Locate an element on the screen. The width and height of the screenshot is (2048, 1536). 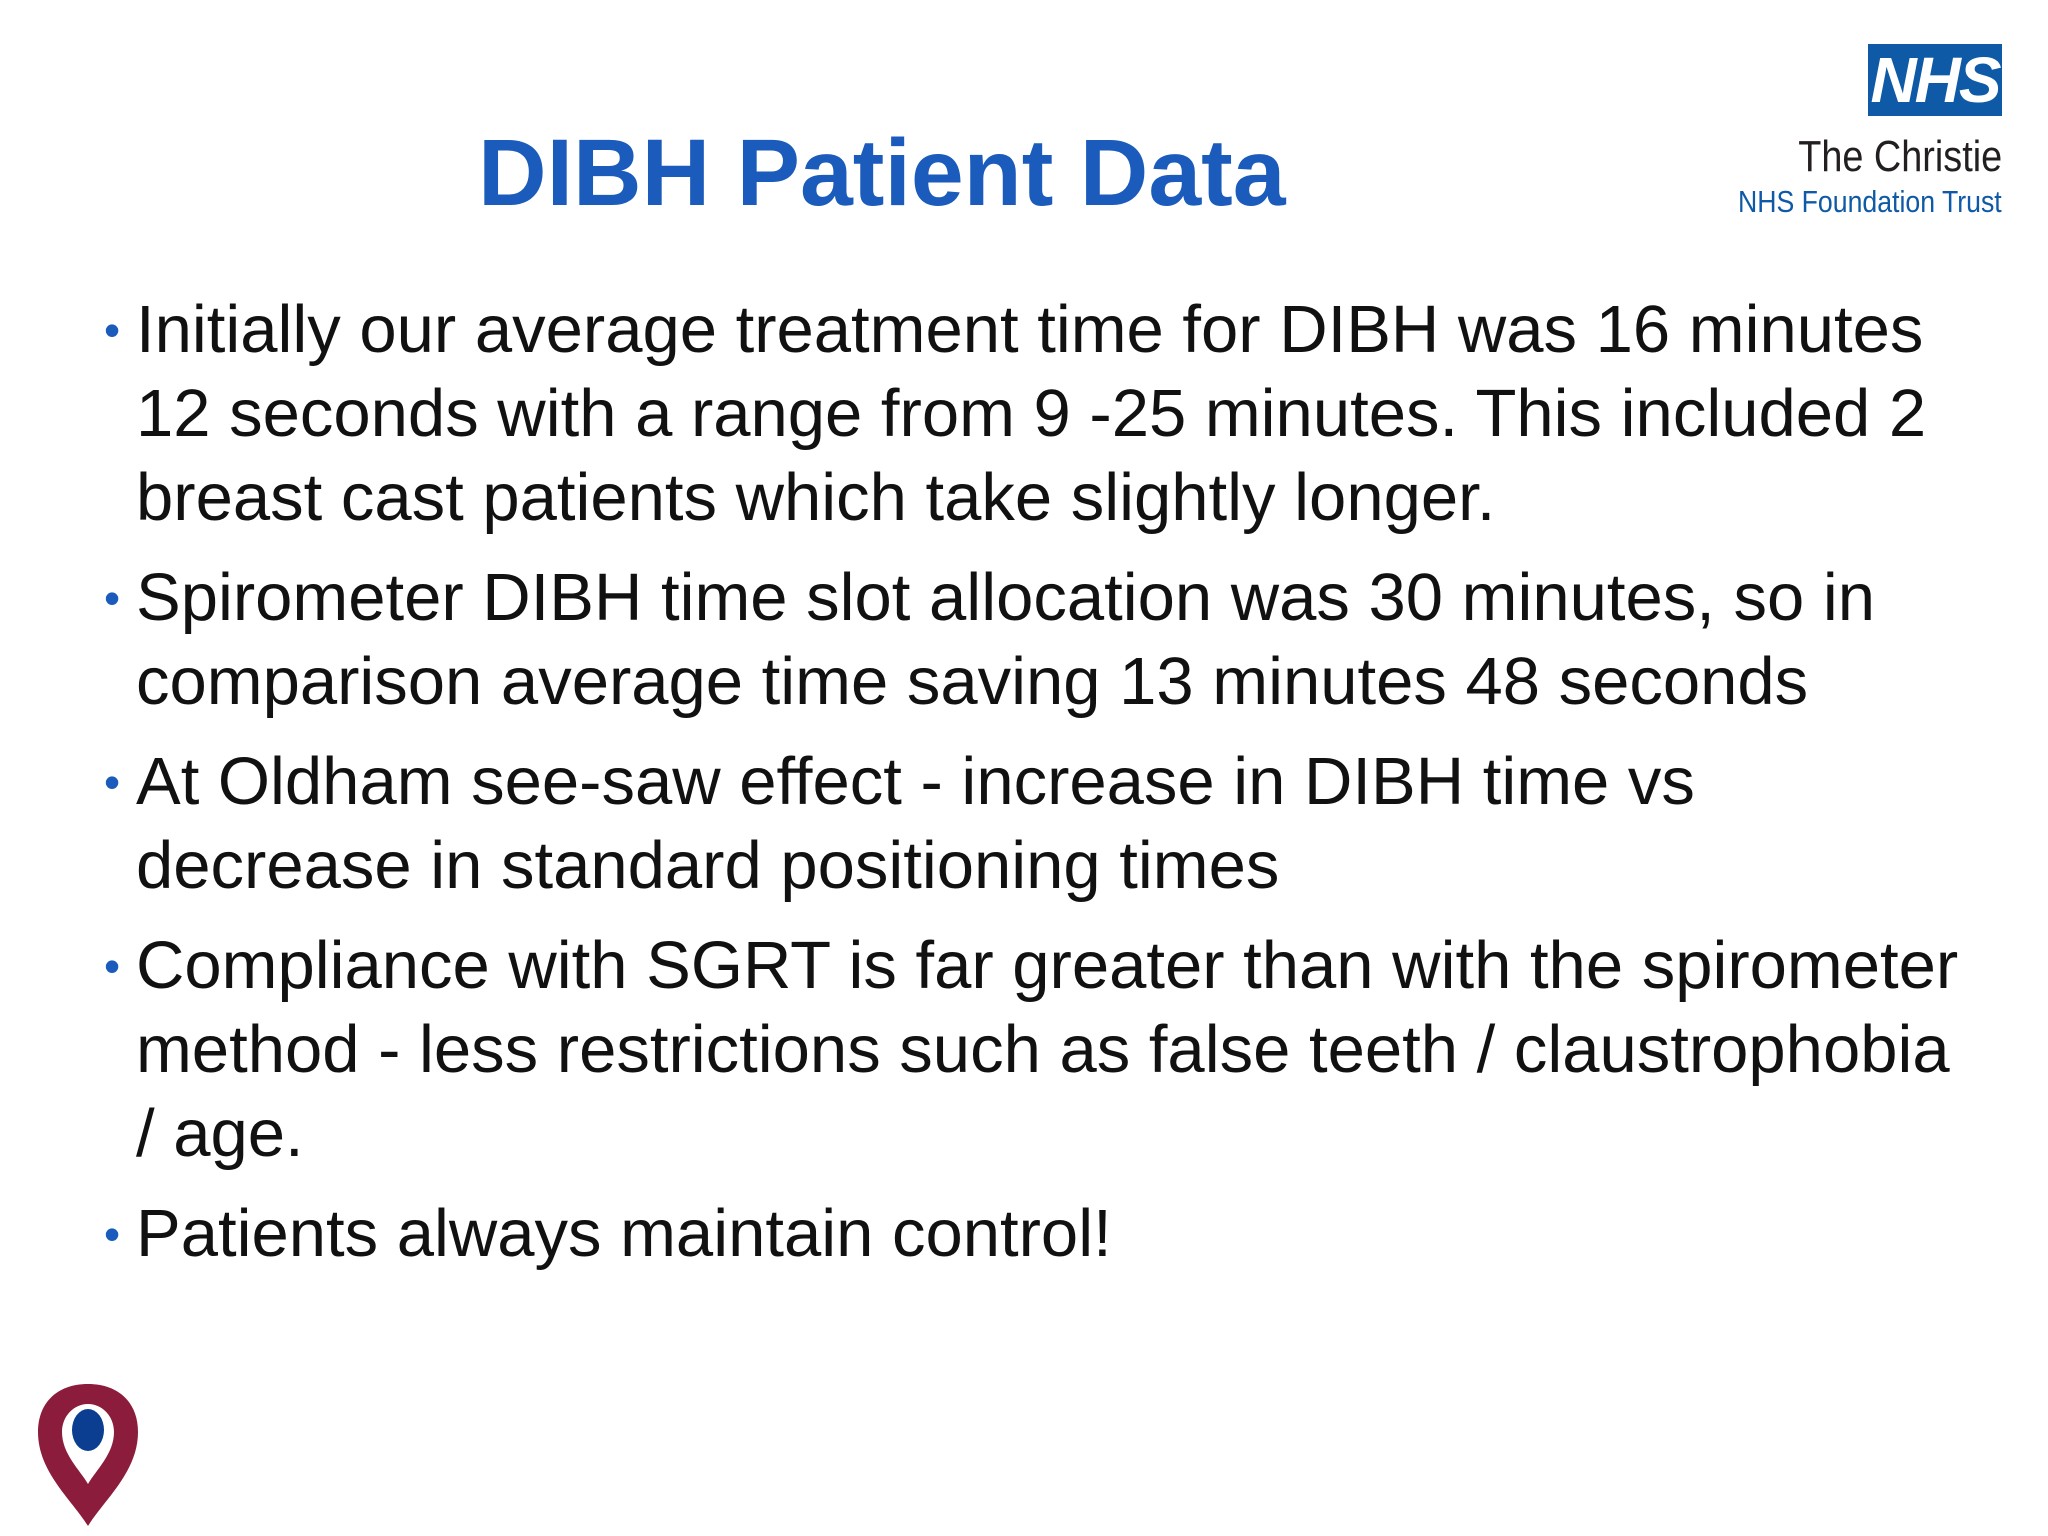
organisation-name: The Christie is located at coordinates (1900, 156).